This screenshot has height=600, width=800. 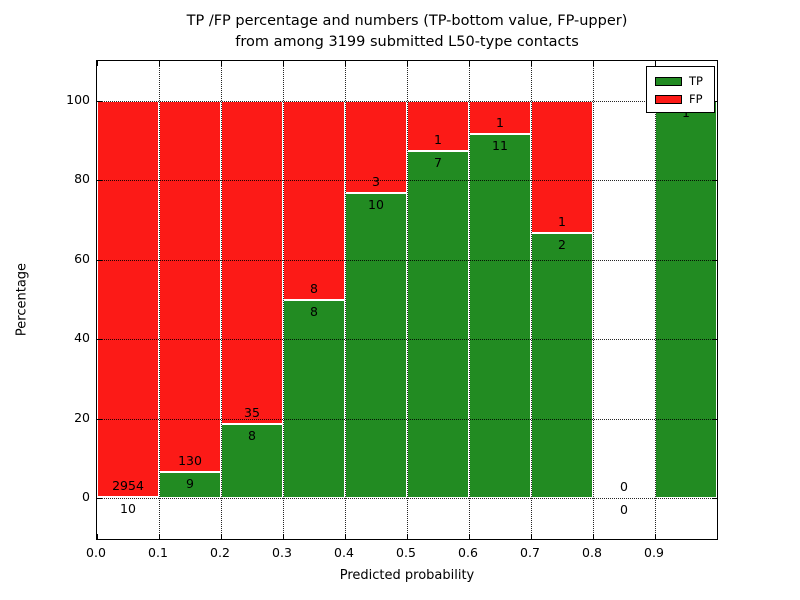 I want to click on x-tick-label: 0.0, so click(x=96, y=552).